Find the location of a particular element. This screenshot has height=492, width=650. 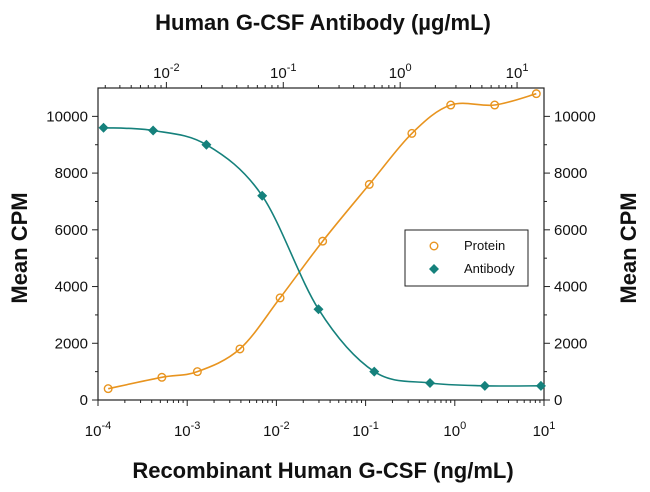

x-tick-label-bottom: 10⁻³ is located at coordinates (187, 430).